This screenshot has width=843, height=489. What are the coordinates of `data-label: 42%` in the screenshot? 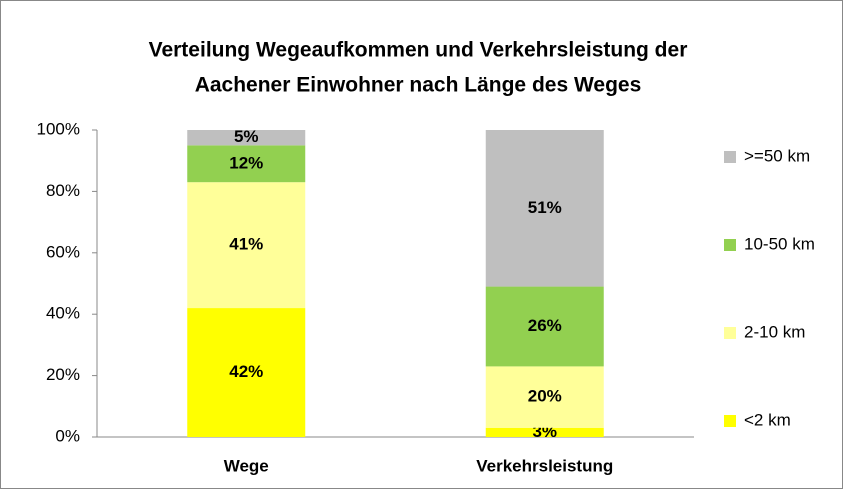 It's located at (246, 371).